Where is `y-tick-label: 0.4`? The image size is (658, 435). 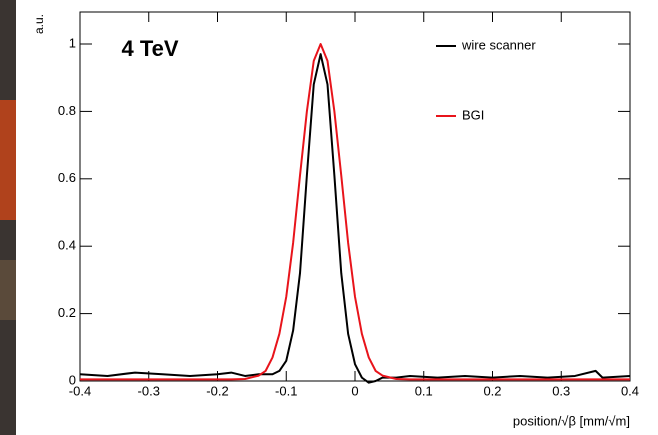
y-tick-label: 0.4 is located at coordinates (67, 245).